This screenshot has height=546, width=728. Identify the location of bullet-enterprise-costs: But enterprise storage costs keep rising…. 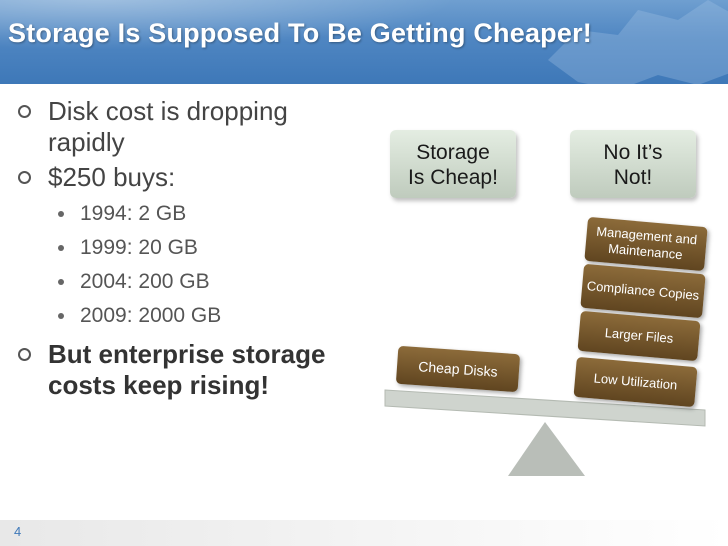
(188, 370).